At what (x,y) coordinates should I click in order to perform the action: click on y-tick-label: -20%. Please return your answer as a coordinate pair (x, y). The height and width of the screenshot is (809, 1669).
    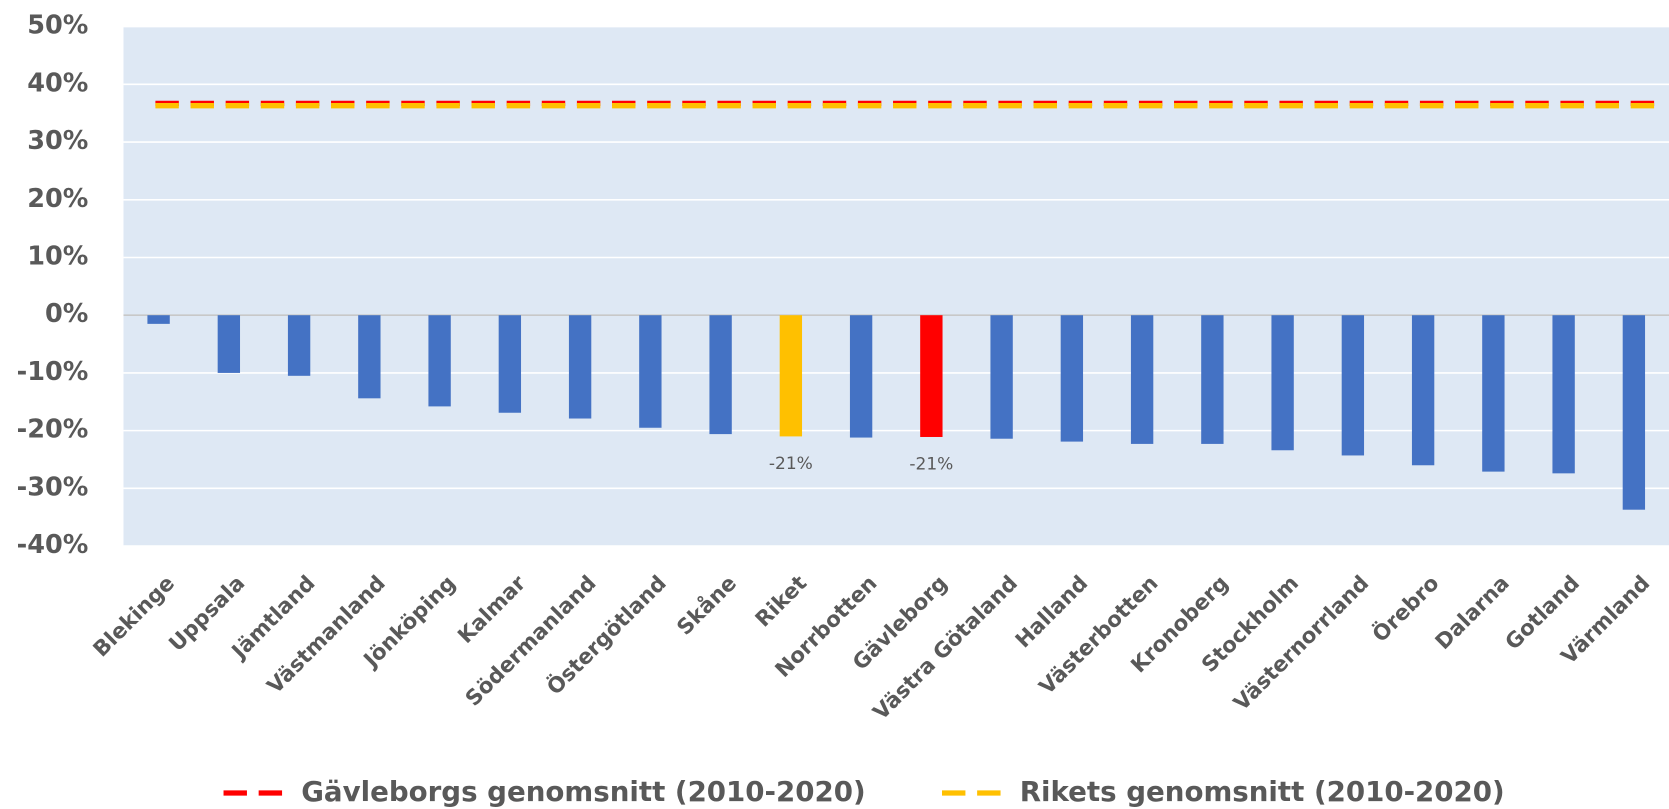
    Looking at the image, I should click on (53, 430).